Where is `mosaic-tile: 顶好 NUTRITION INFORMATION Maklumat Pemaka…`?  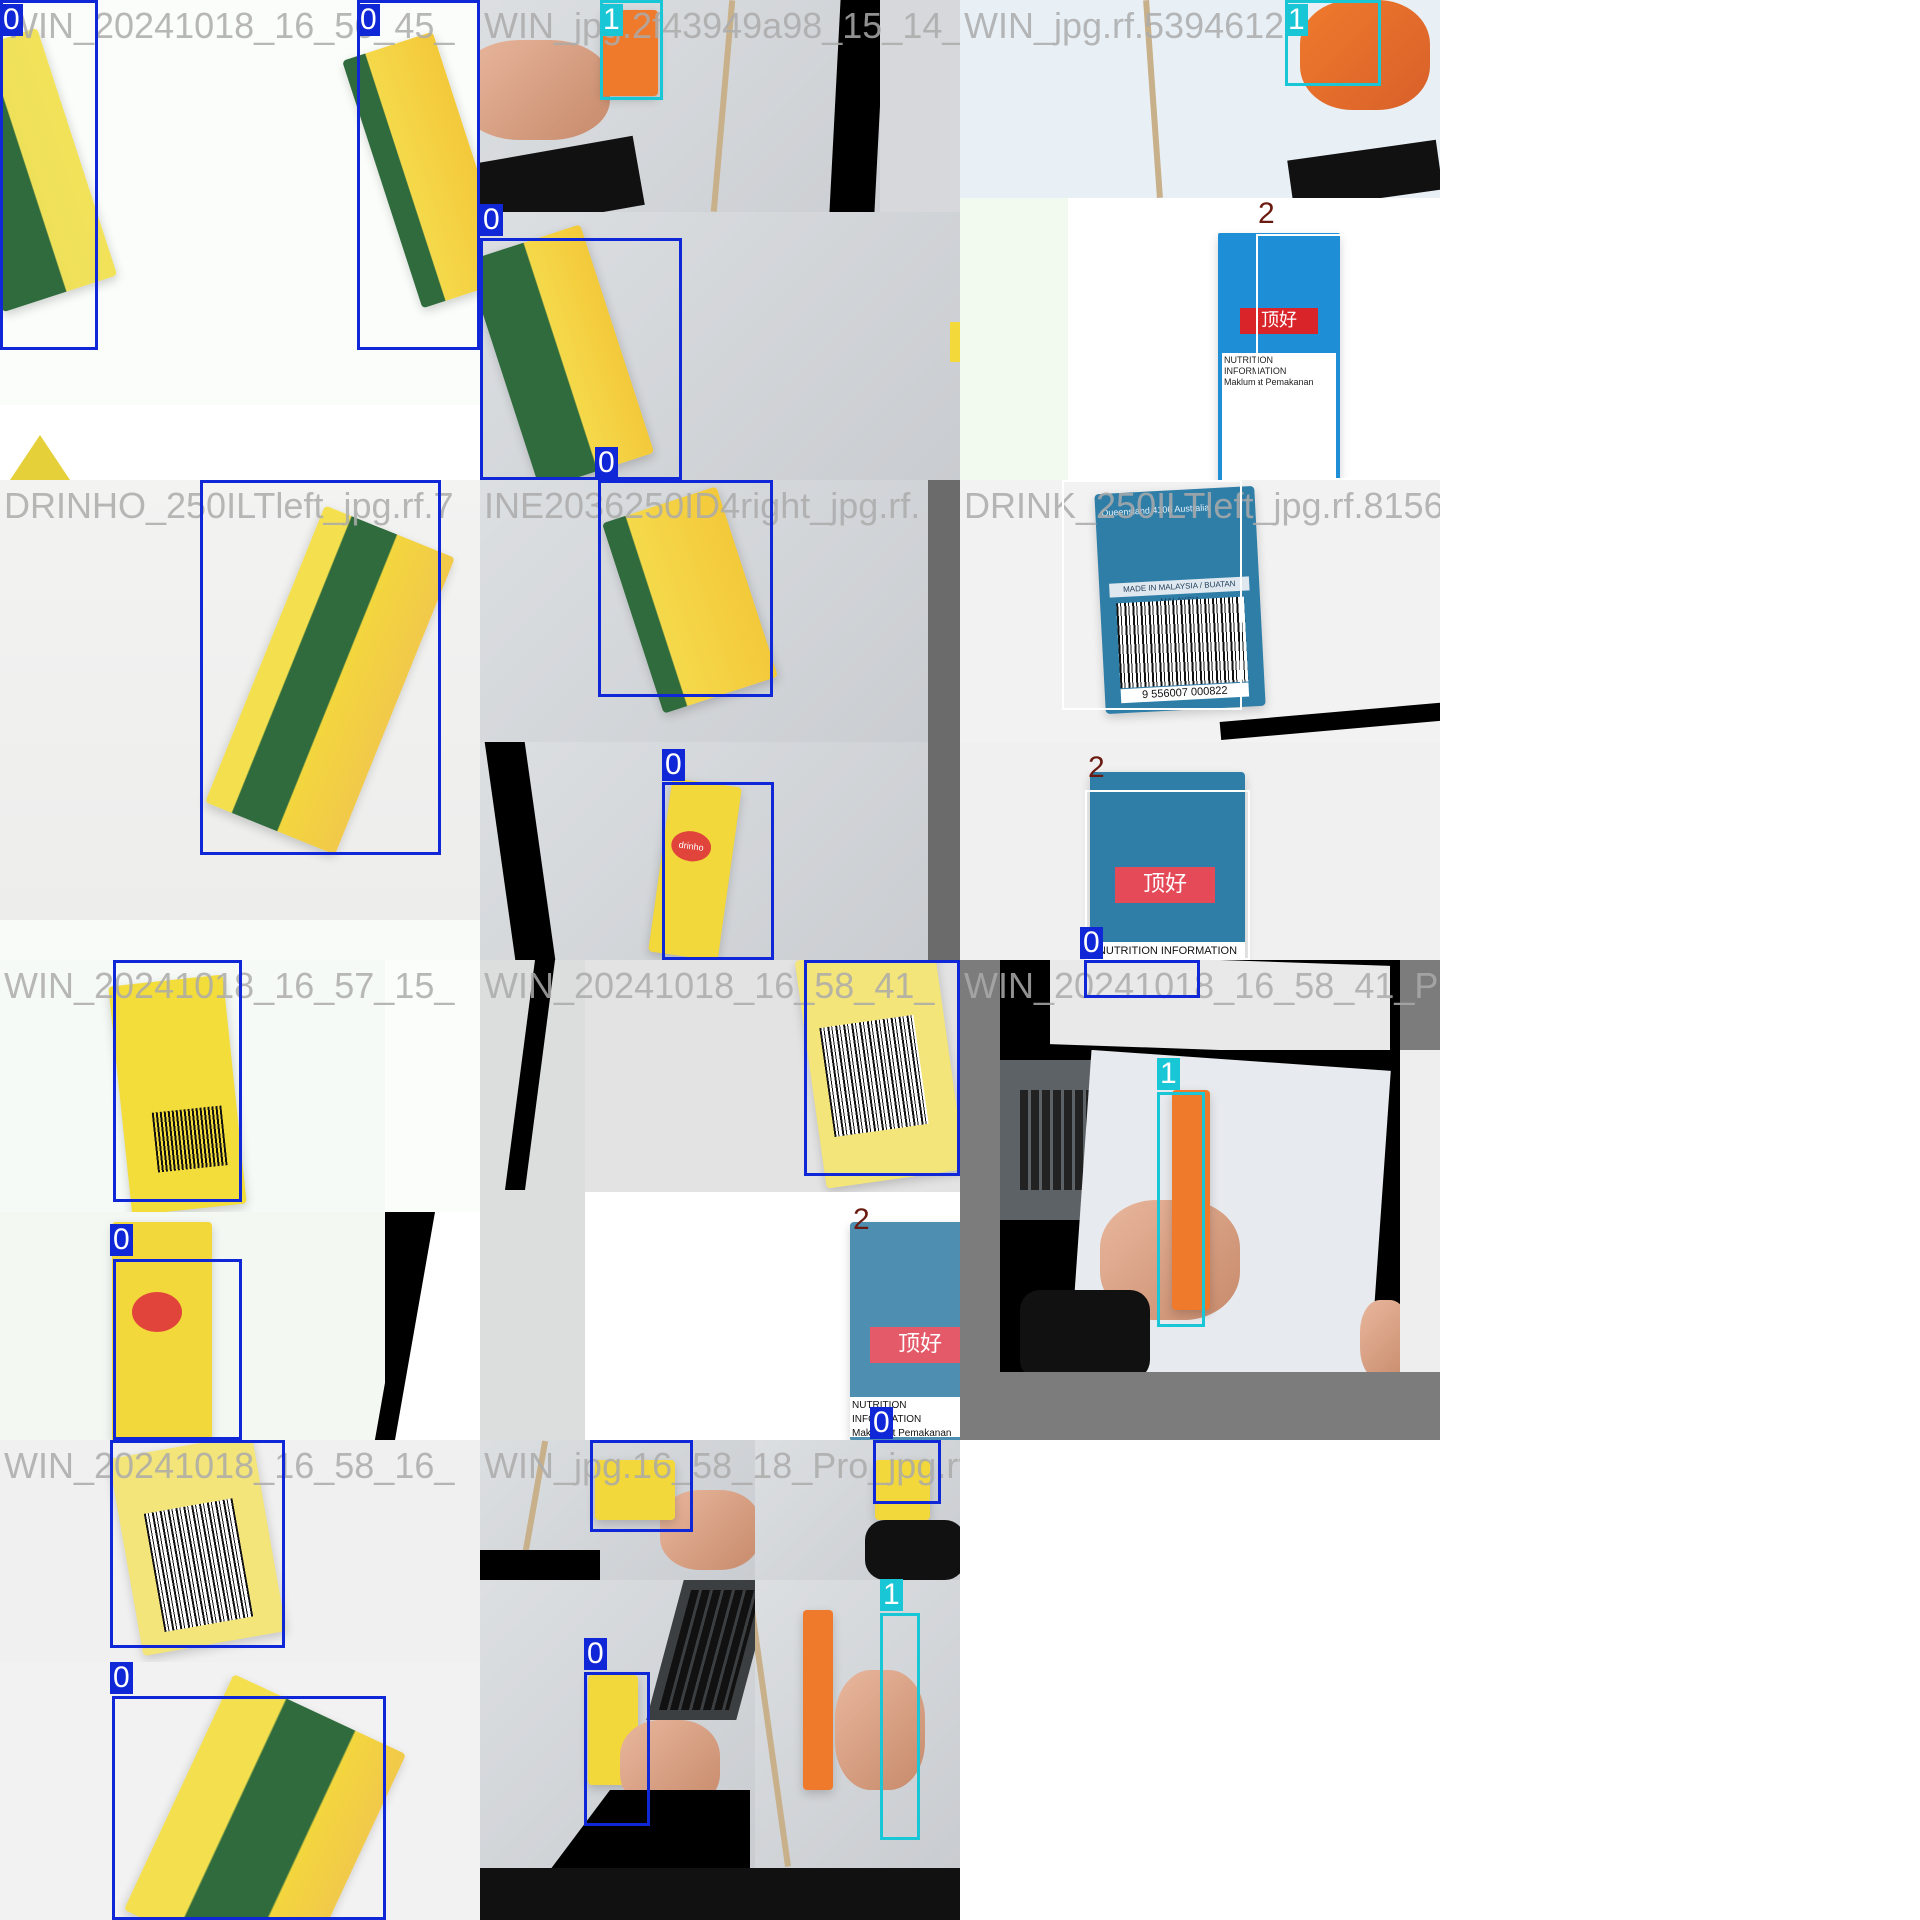 mosaic-tile: 顶好 NUTRITION INFORMATION Maklumat Pemaka… is located at coordinates (1200, 240).